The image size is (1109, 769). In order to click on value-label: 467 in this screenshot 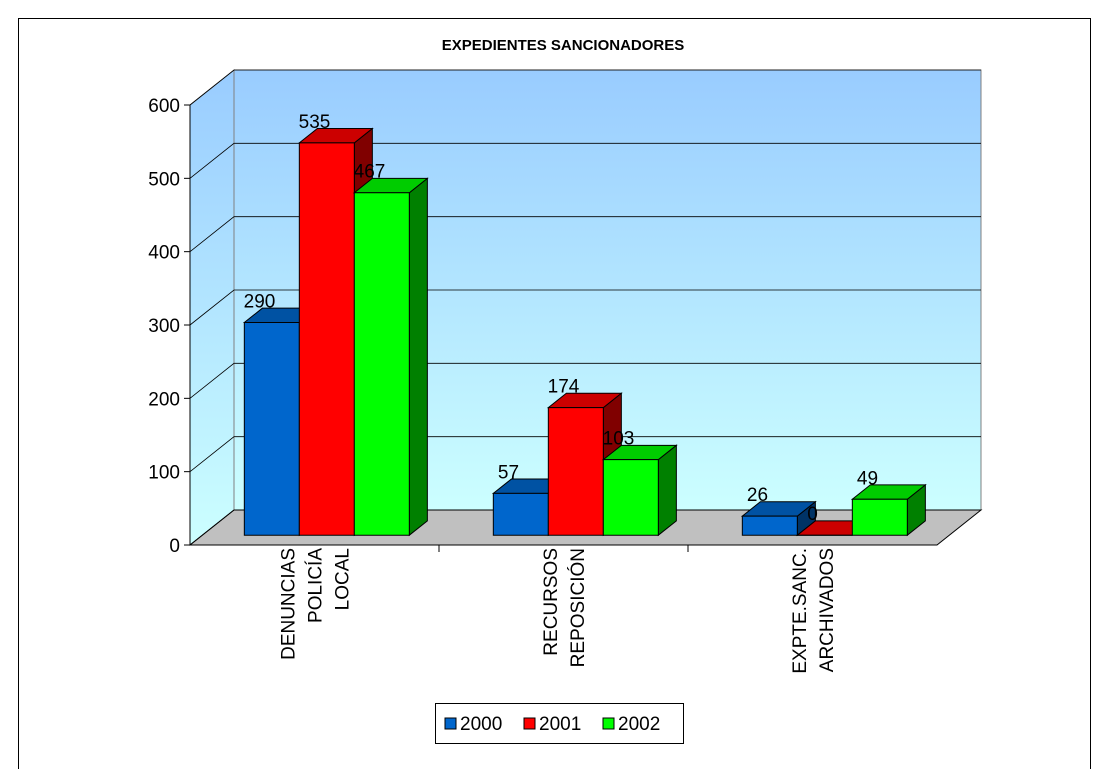, I will do `click(370, 172)`.